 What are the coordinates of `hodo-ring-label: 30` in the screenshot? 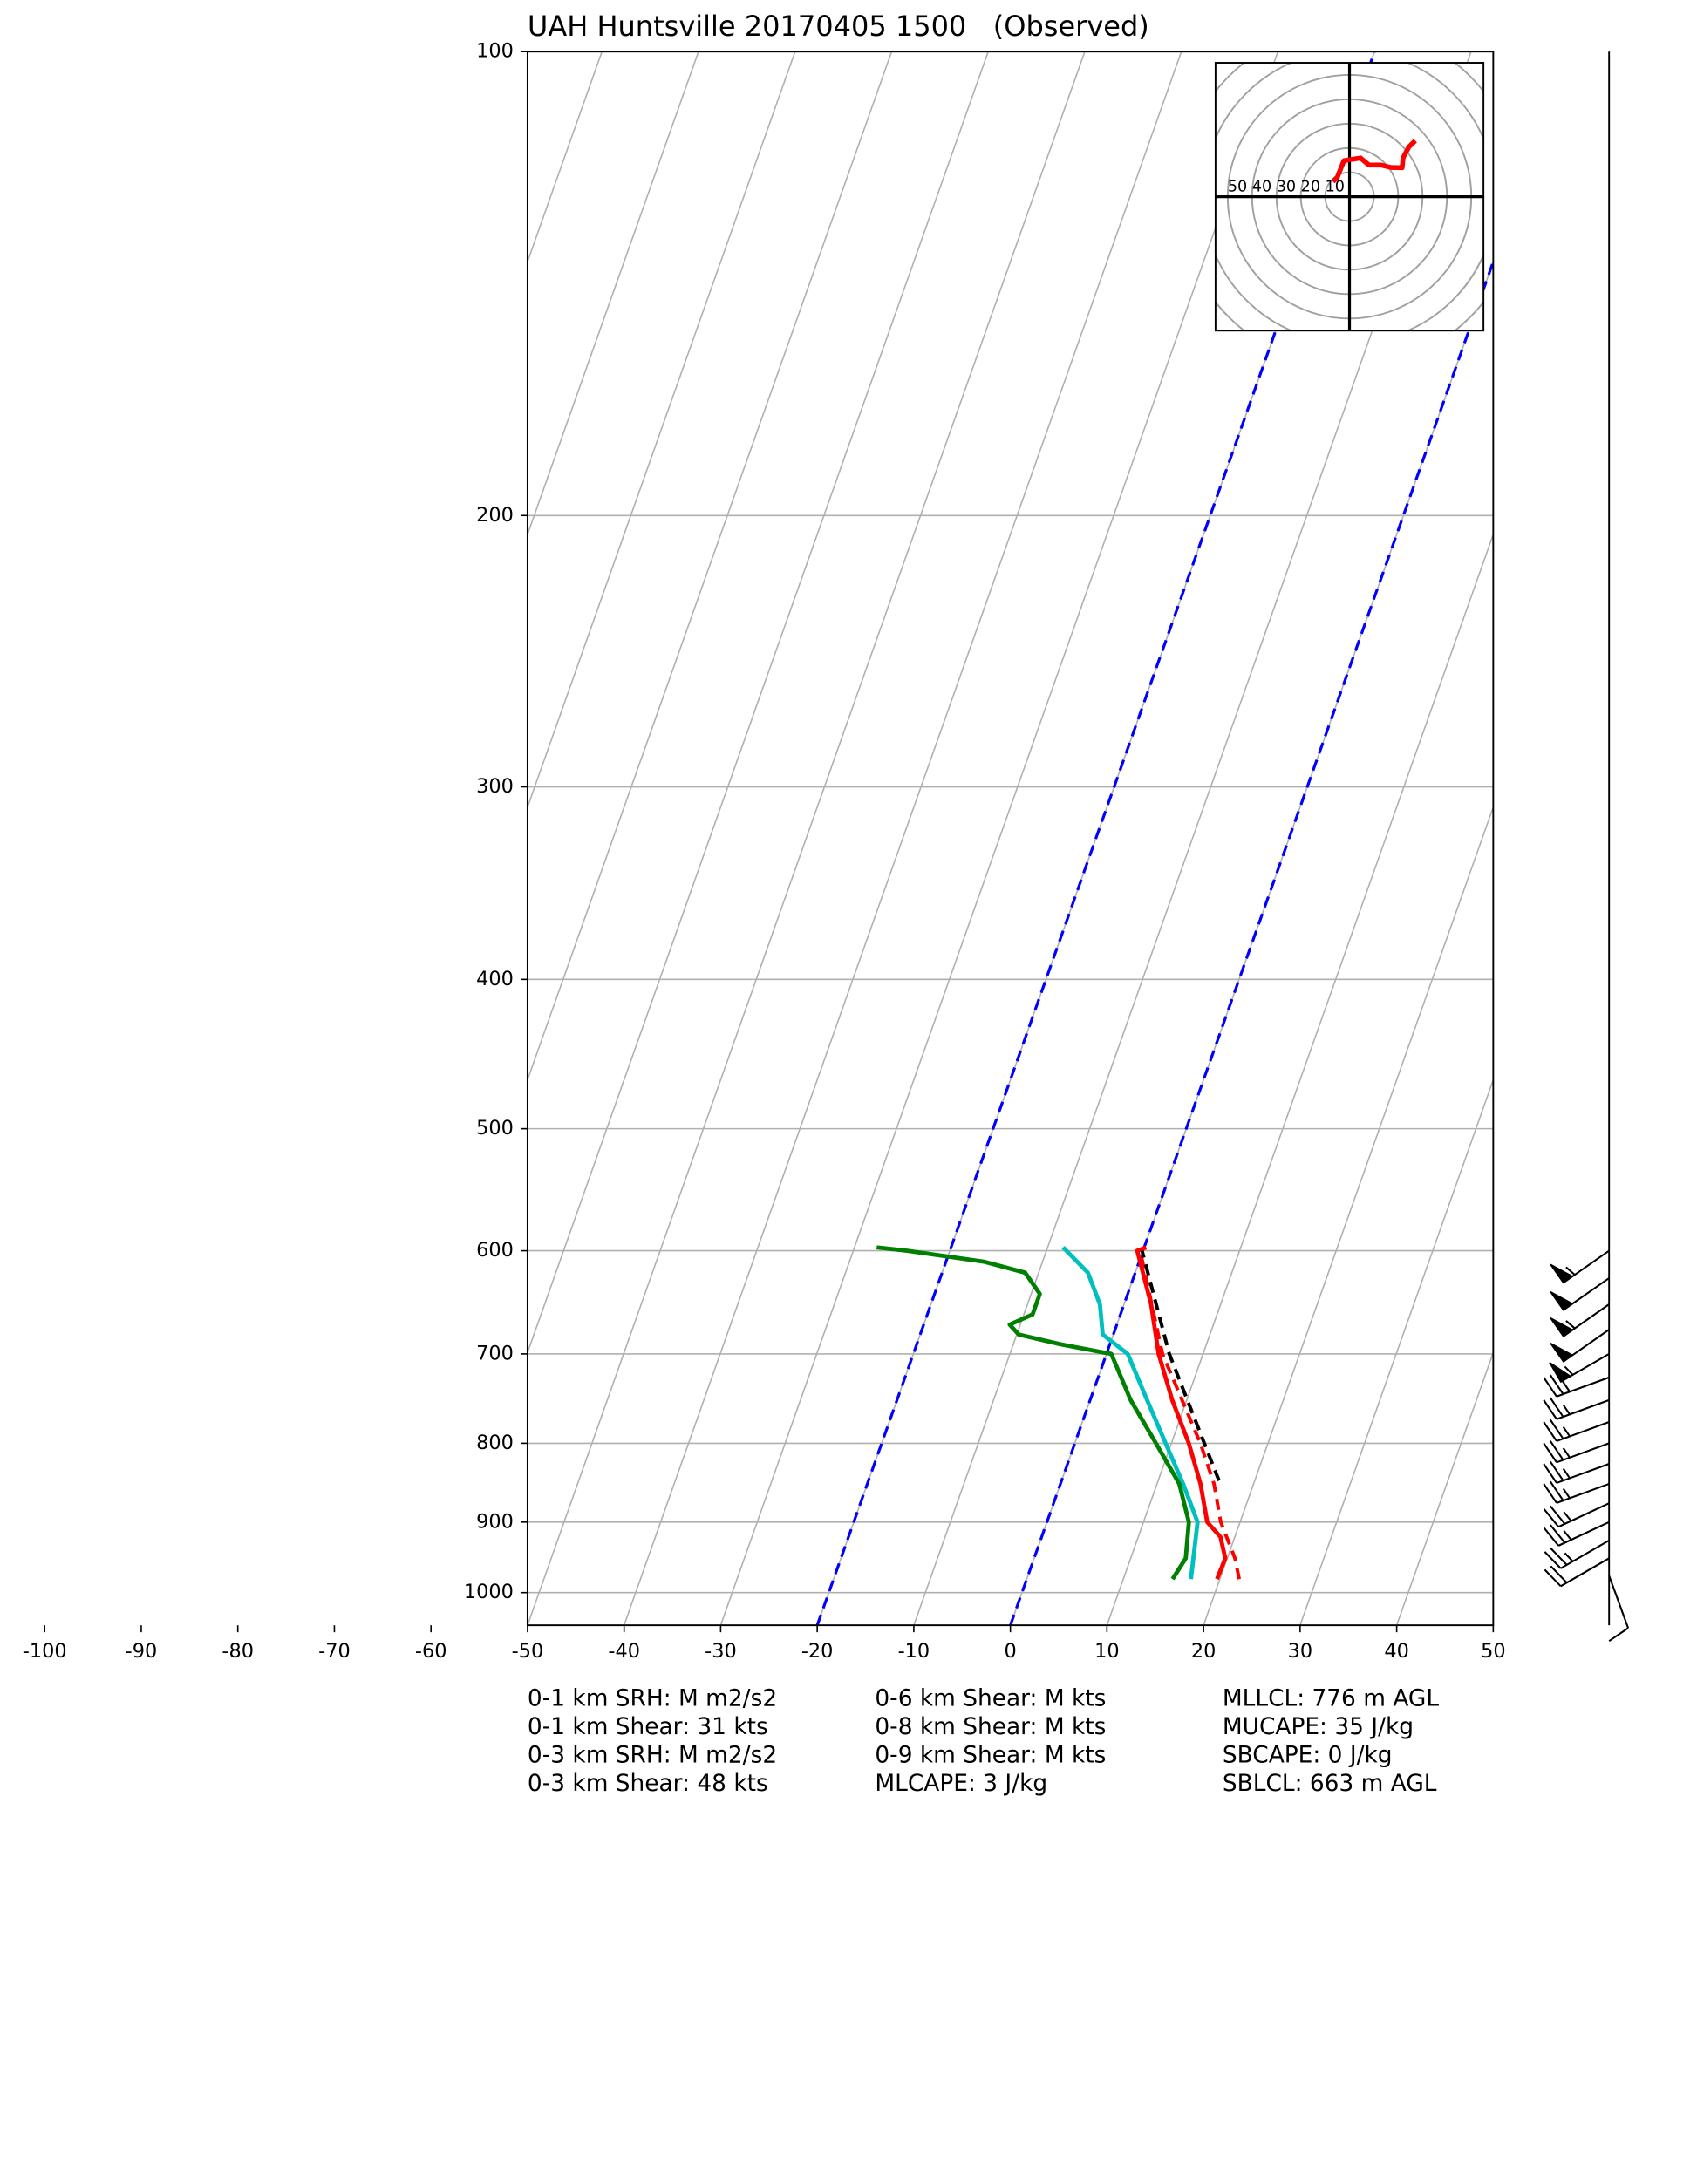 It's located at (1286, 186).